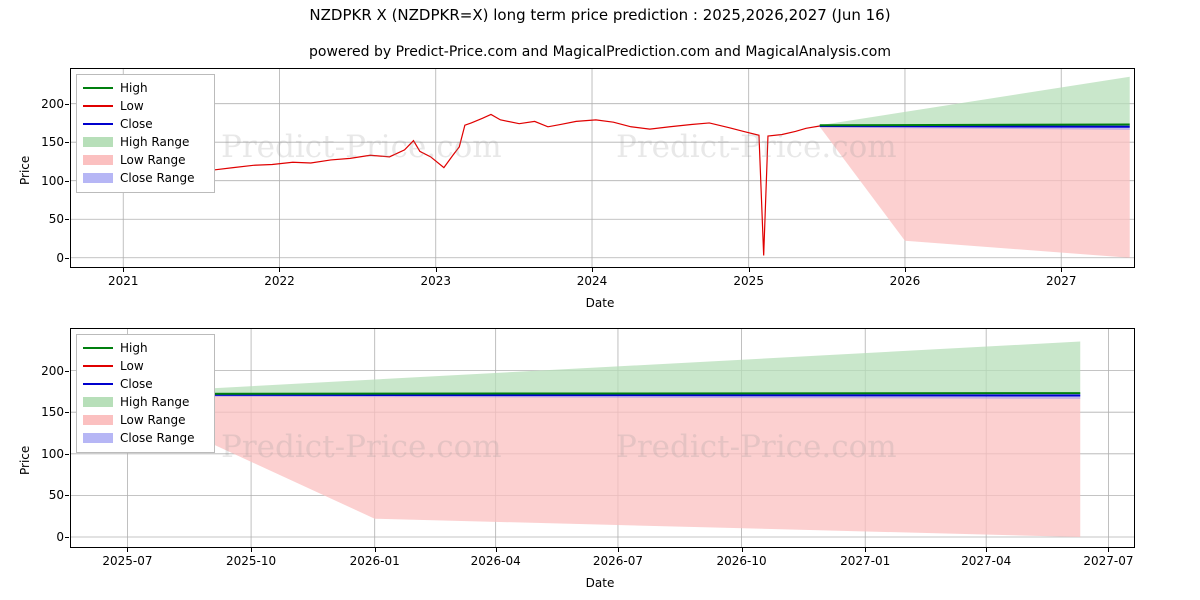 Image resolution: width=1200 pixels, height=600 pixels. What do you see at coordinates (374, 561) in the screenshot?
I see `x-tick-label: 2026-01` at bounding box center [374, 561].